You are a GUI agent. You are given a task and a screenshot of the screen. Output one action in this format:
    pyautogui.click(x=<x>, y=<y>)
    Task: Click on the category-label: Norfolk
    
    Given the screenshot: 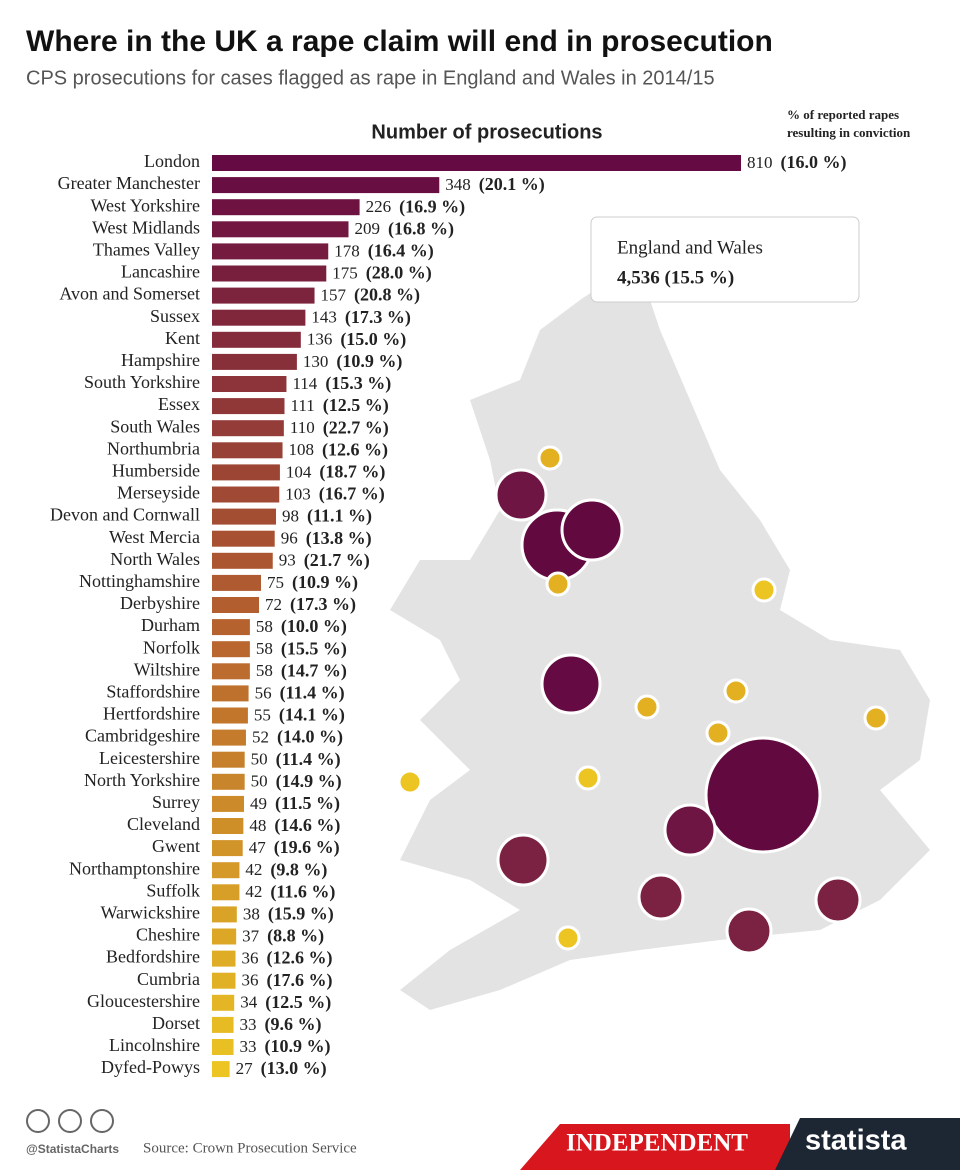 What is the action you would take?
    pyautogui.click(x=171, y=647)
    